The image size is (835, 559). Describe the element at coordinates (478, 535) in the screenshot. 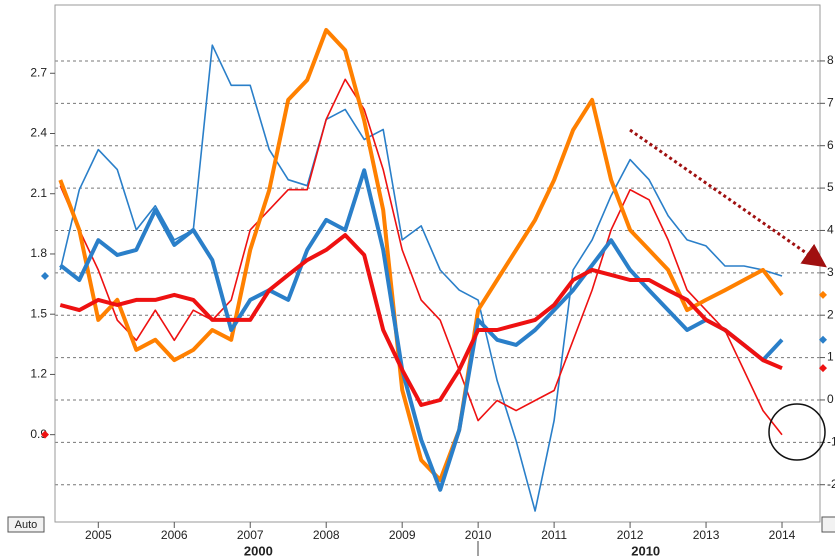

I see `x-tick-label: 2010` at that location.